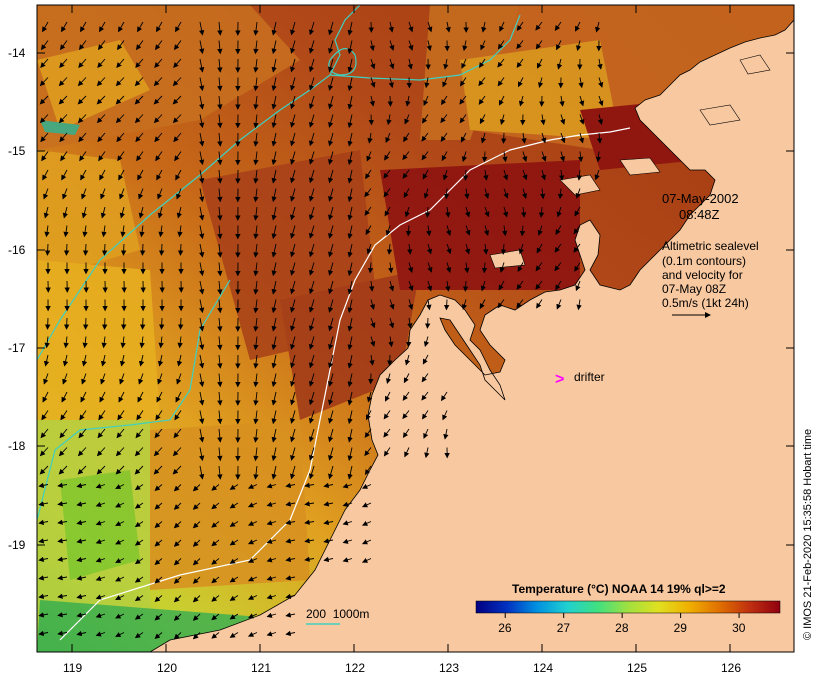  What do you see at coordinates (700, 206) in the screenshot?
I see `date-stamp: 07-May-2002 08:48Z` at bounding box center [700, 206].